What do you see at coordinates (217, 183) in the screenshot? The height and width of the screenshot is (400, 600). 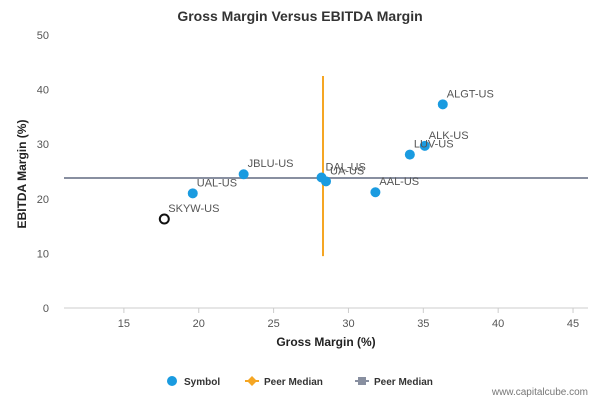 I see `point-label-ual-us: UAL-US` at bounding box center [217, 183].